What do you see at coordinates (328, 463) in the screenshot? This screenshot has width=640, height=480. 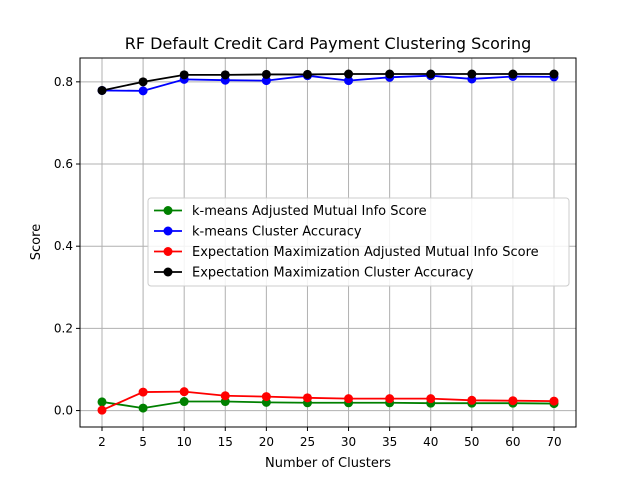 I see `x-axis-label: Number of Clusters` at bounding box center [328, 463].